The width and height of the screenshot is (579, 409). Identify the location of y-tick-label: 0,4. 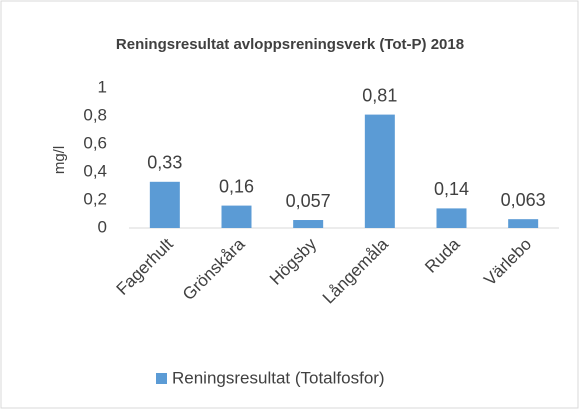
(95, 170).